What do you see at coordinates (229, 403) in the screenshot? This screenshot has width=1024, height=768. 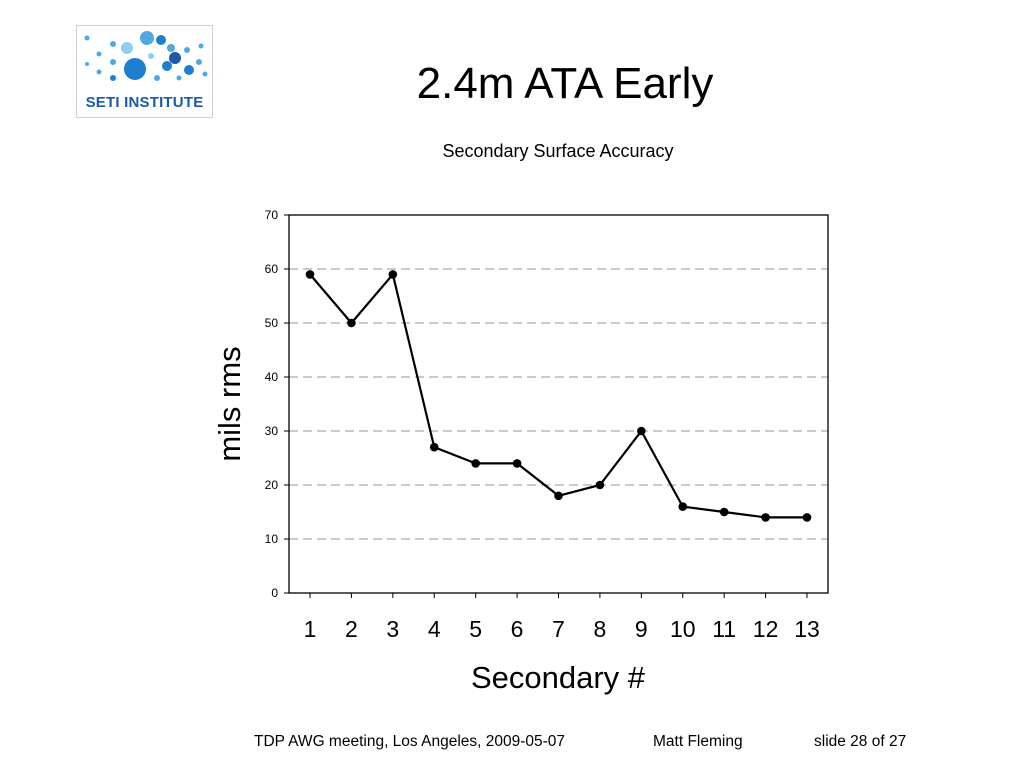 I see `y-axis-label: mils rms` at bounding box center [229, 403].